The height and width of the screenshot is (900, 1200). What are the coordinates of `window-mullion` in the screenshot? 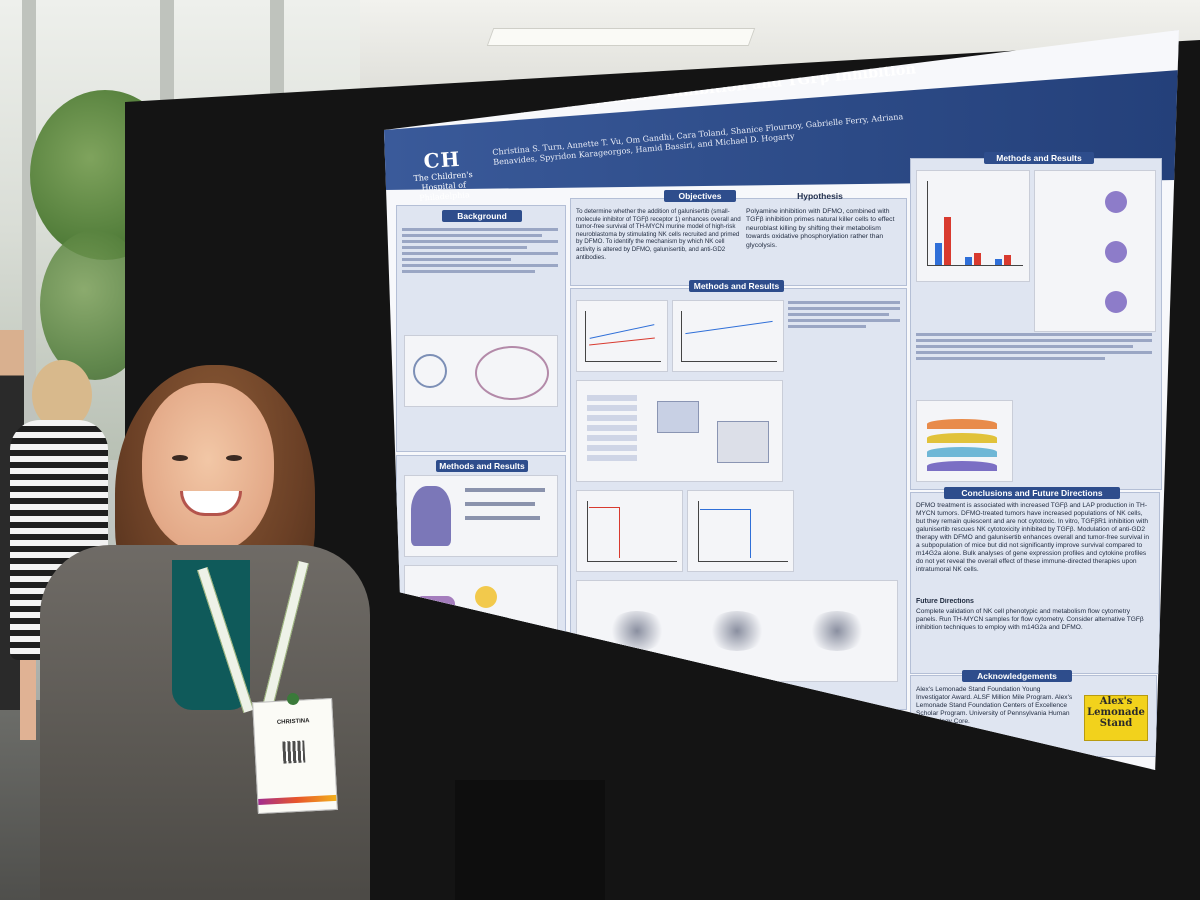 It's located at (29, 230).